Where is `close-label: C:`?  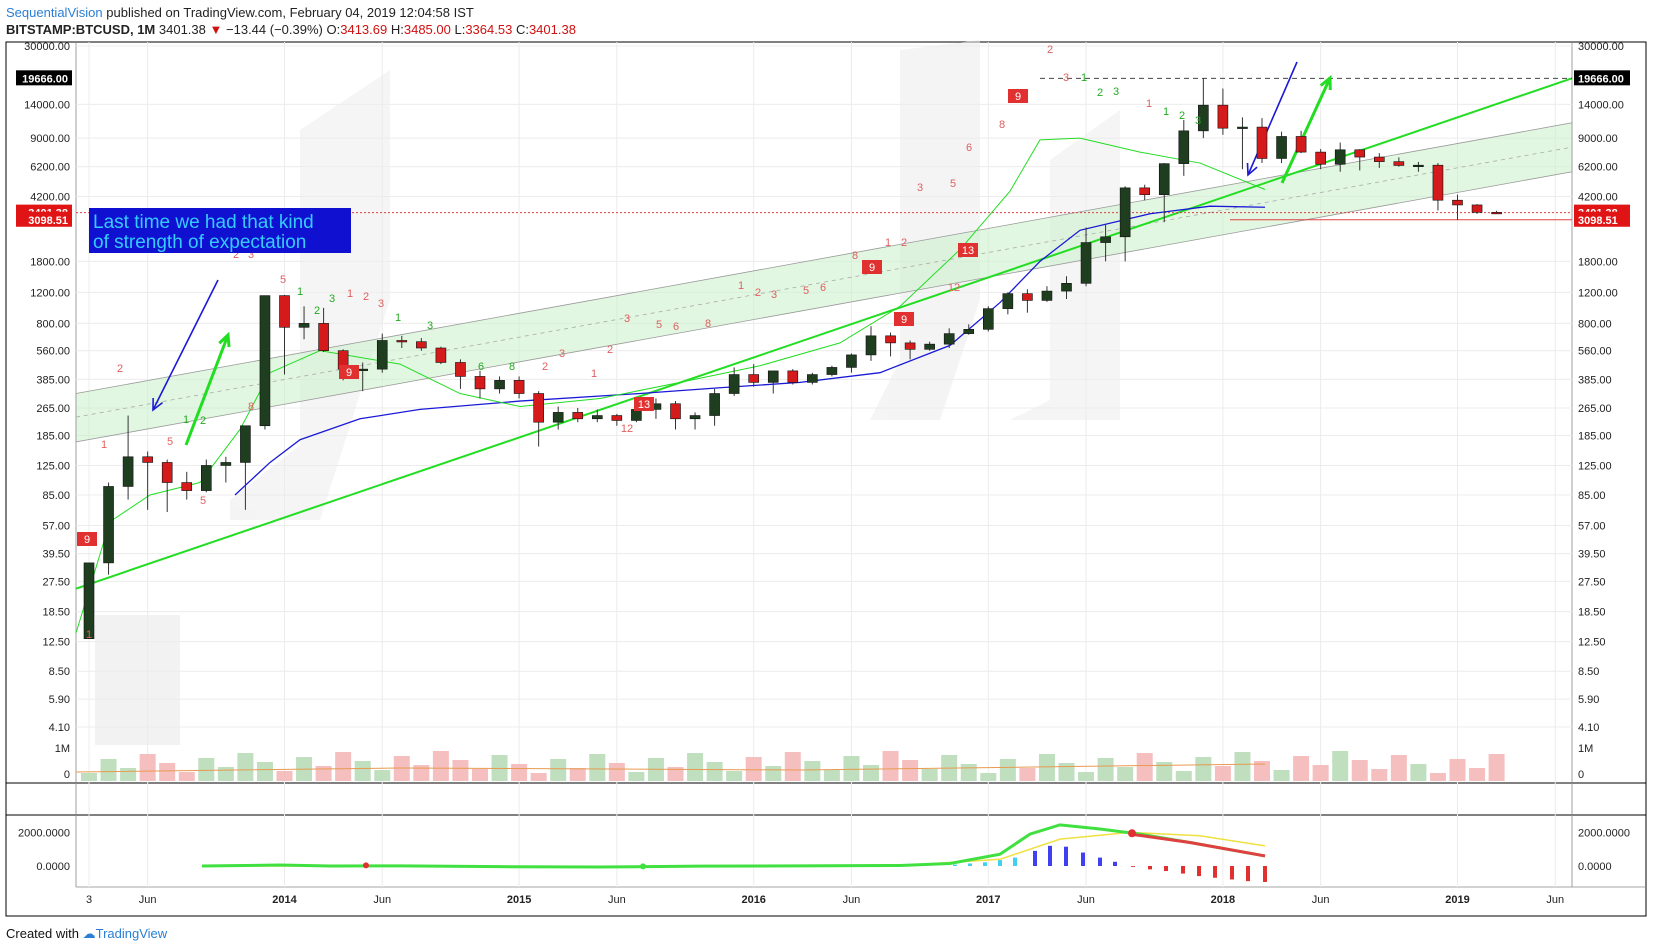 close-label: C: is located at coordinates (522, 29).